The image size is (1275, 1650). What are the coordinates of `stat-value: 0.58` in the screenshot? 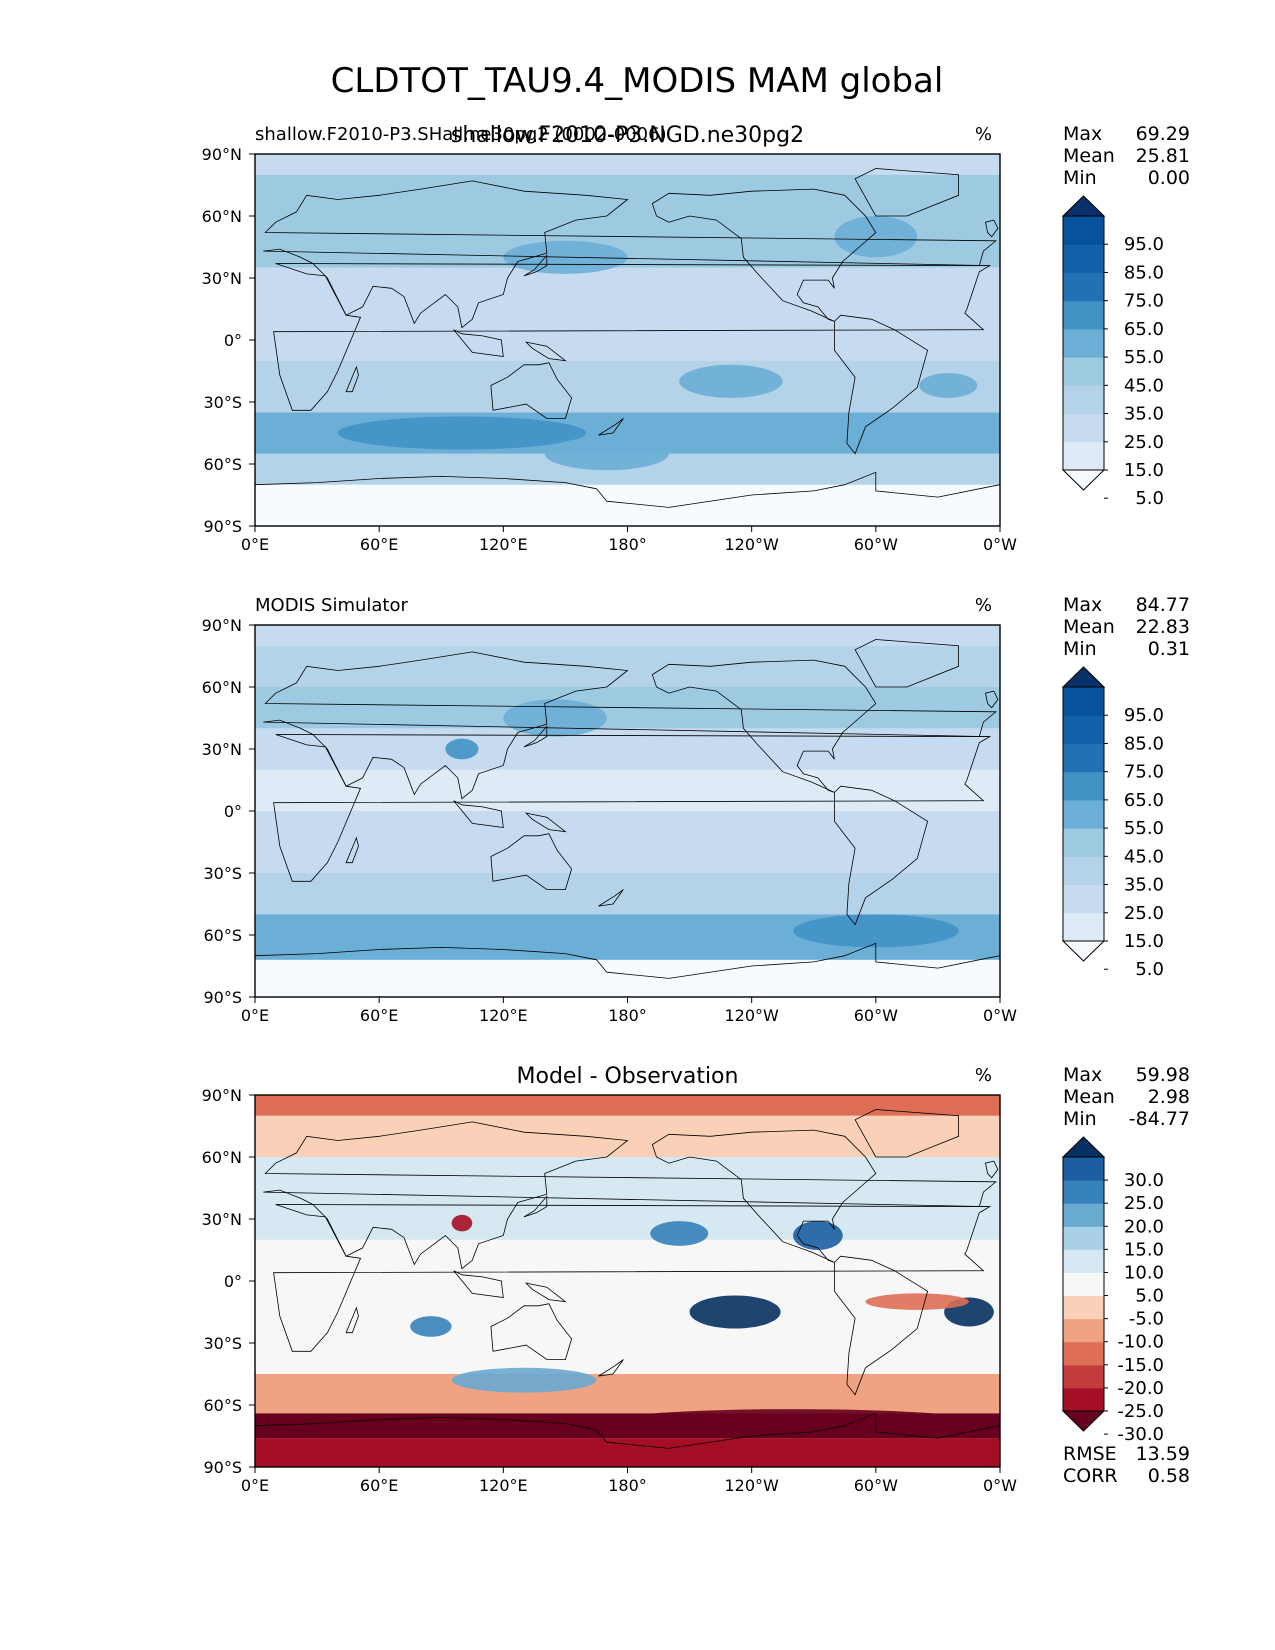 It's located at (1169, 1476).